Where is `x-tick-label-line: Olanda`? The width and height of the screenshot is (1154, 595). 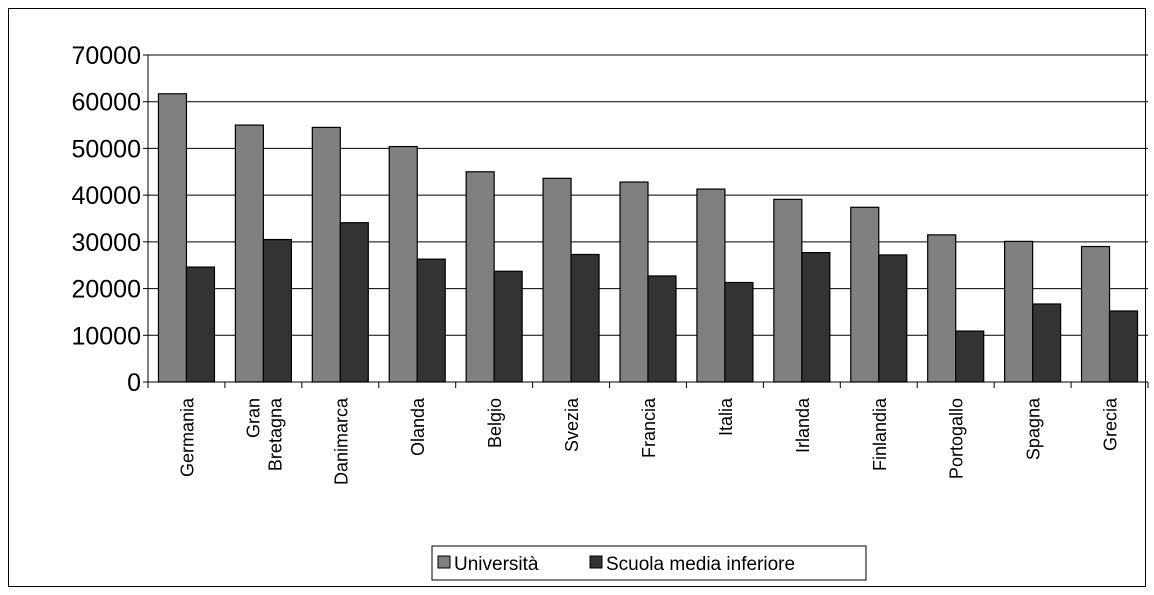
x-tick-label-line: Olanda is located at coordinates (418, 426).